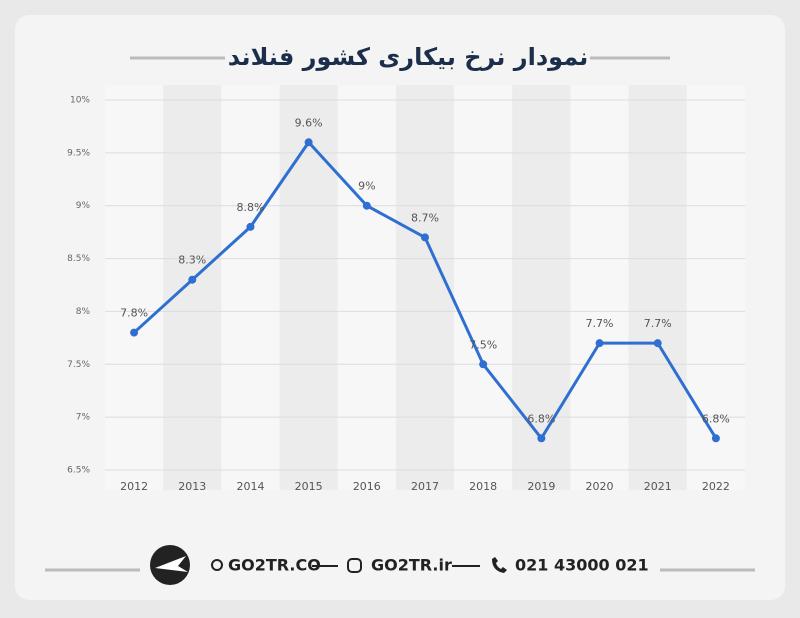  Describe the element at coordinates (80, 101) in the screenshot. I see `y-tick-label: 10%` at that location.